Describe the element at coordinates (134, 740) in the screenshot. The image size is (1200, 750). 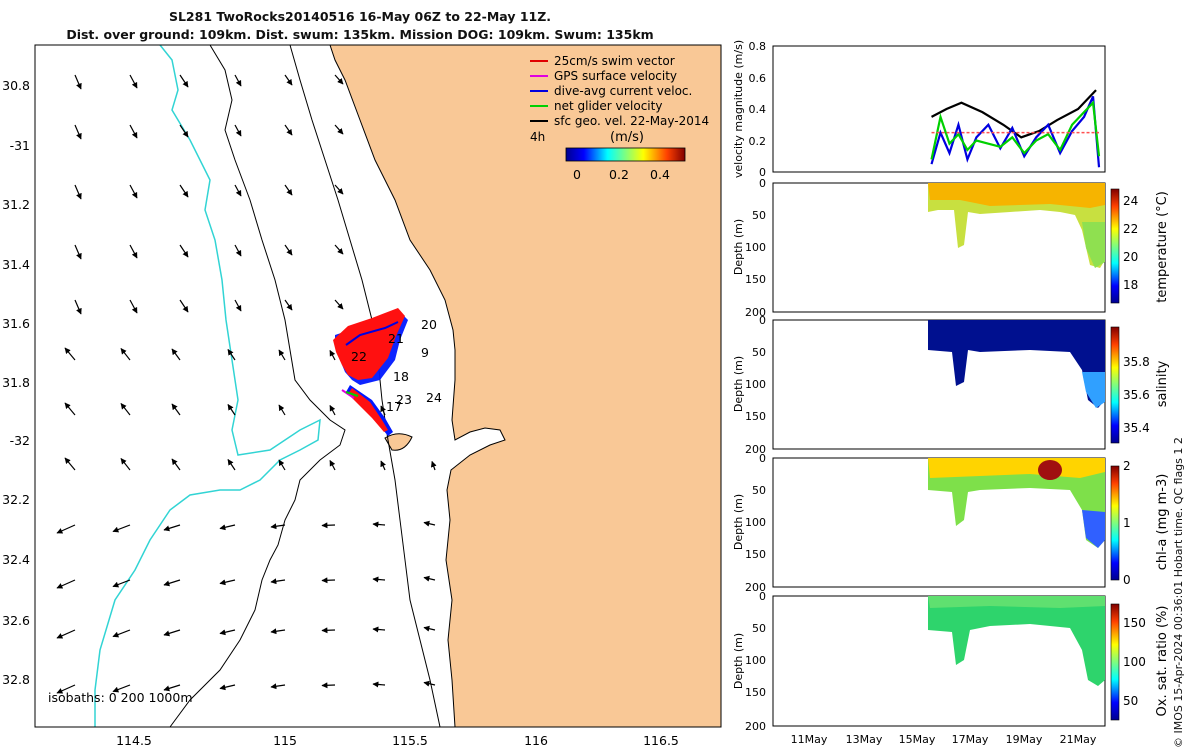
I see `xtick-label: 114.5` at that location.